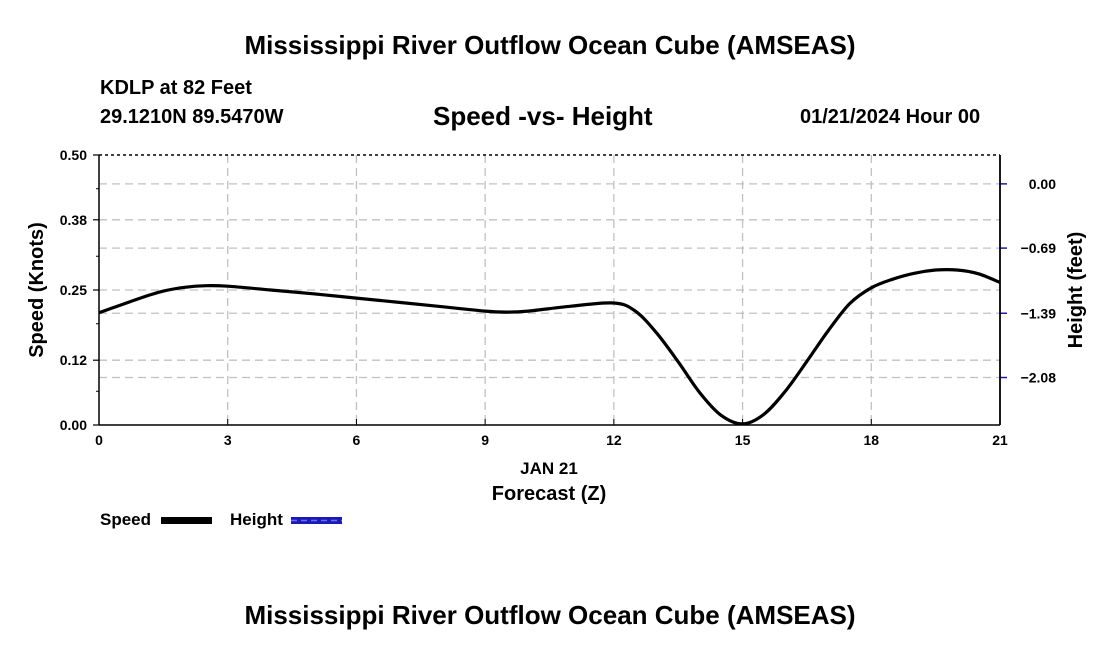 Image resolution: width=1100 pixels, height=650 pixels. Describe the element at coordinates (256, 519) in the screenshot. I see `legend-label-height: Height` at that location.